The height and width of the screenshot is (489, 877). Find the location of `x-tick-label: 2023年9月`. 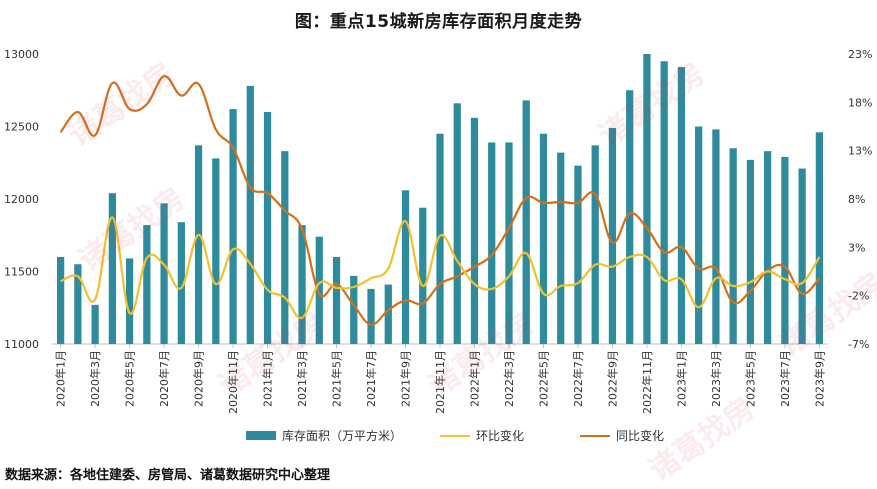

x-tick-label: 2023年9月 is located at coordinates (819, 378).